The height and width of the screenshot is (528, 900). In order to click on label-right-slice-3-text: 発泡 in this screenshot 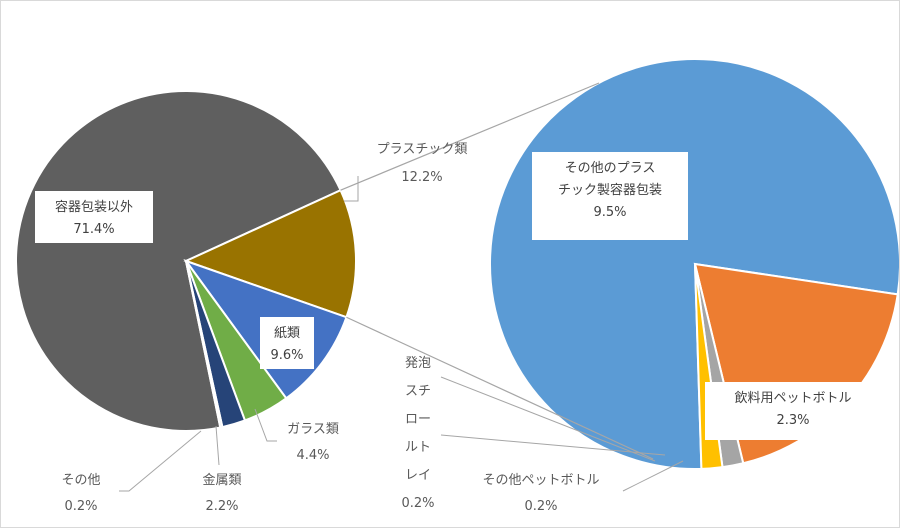, I will do `click(418, 363)`.